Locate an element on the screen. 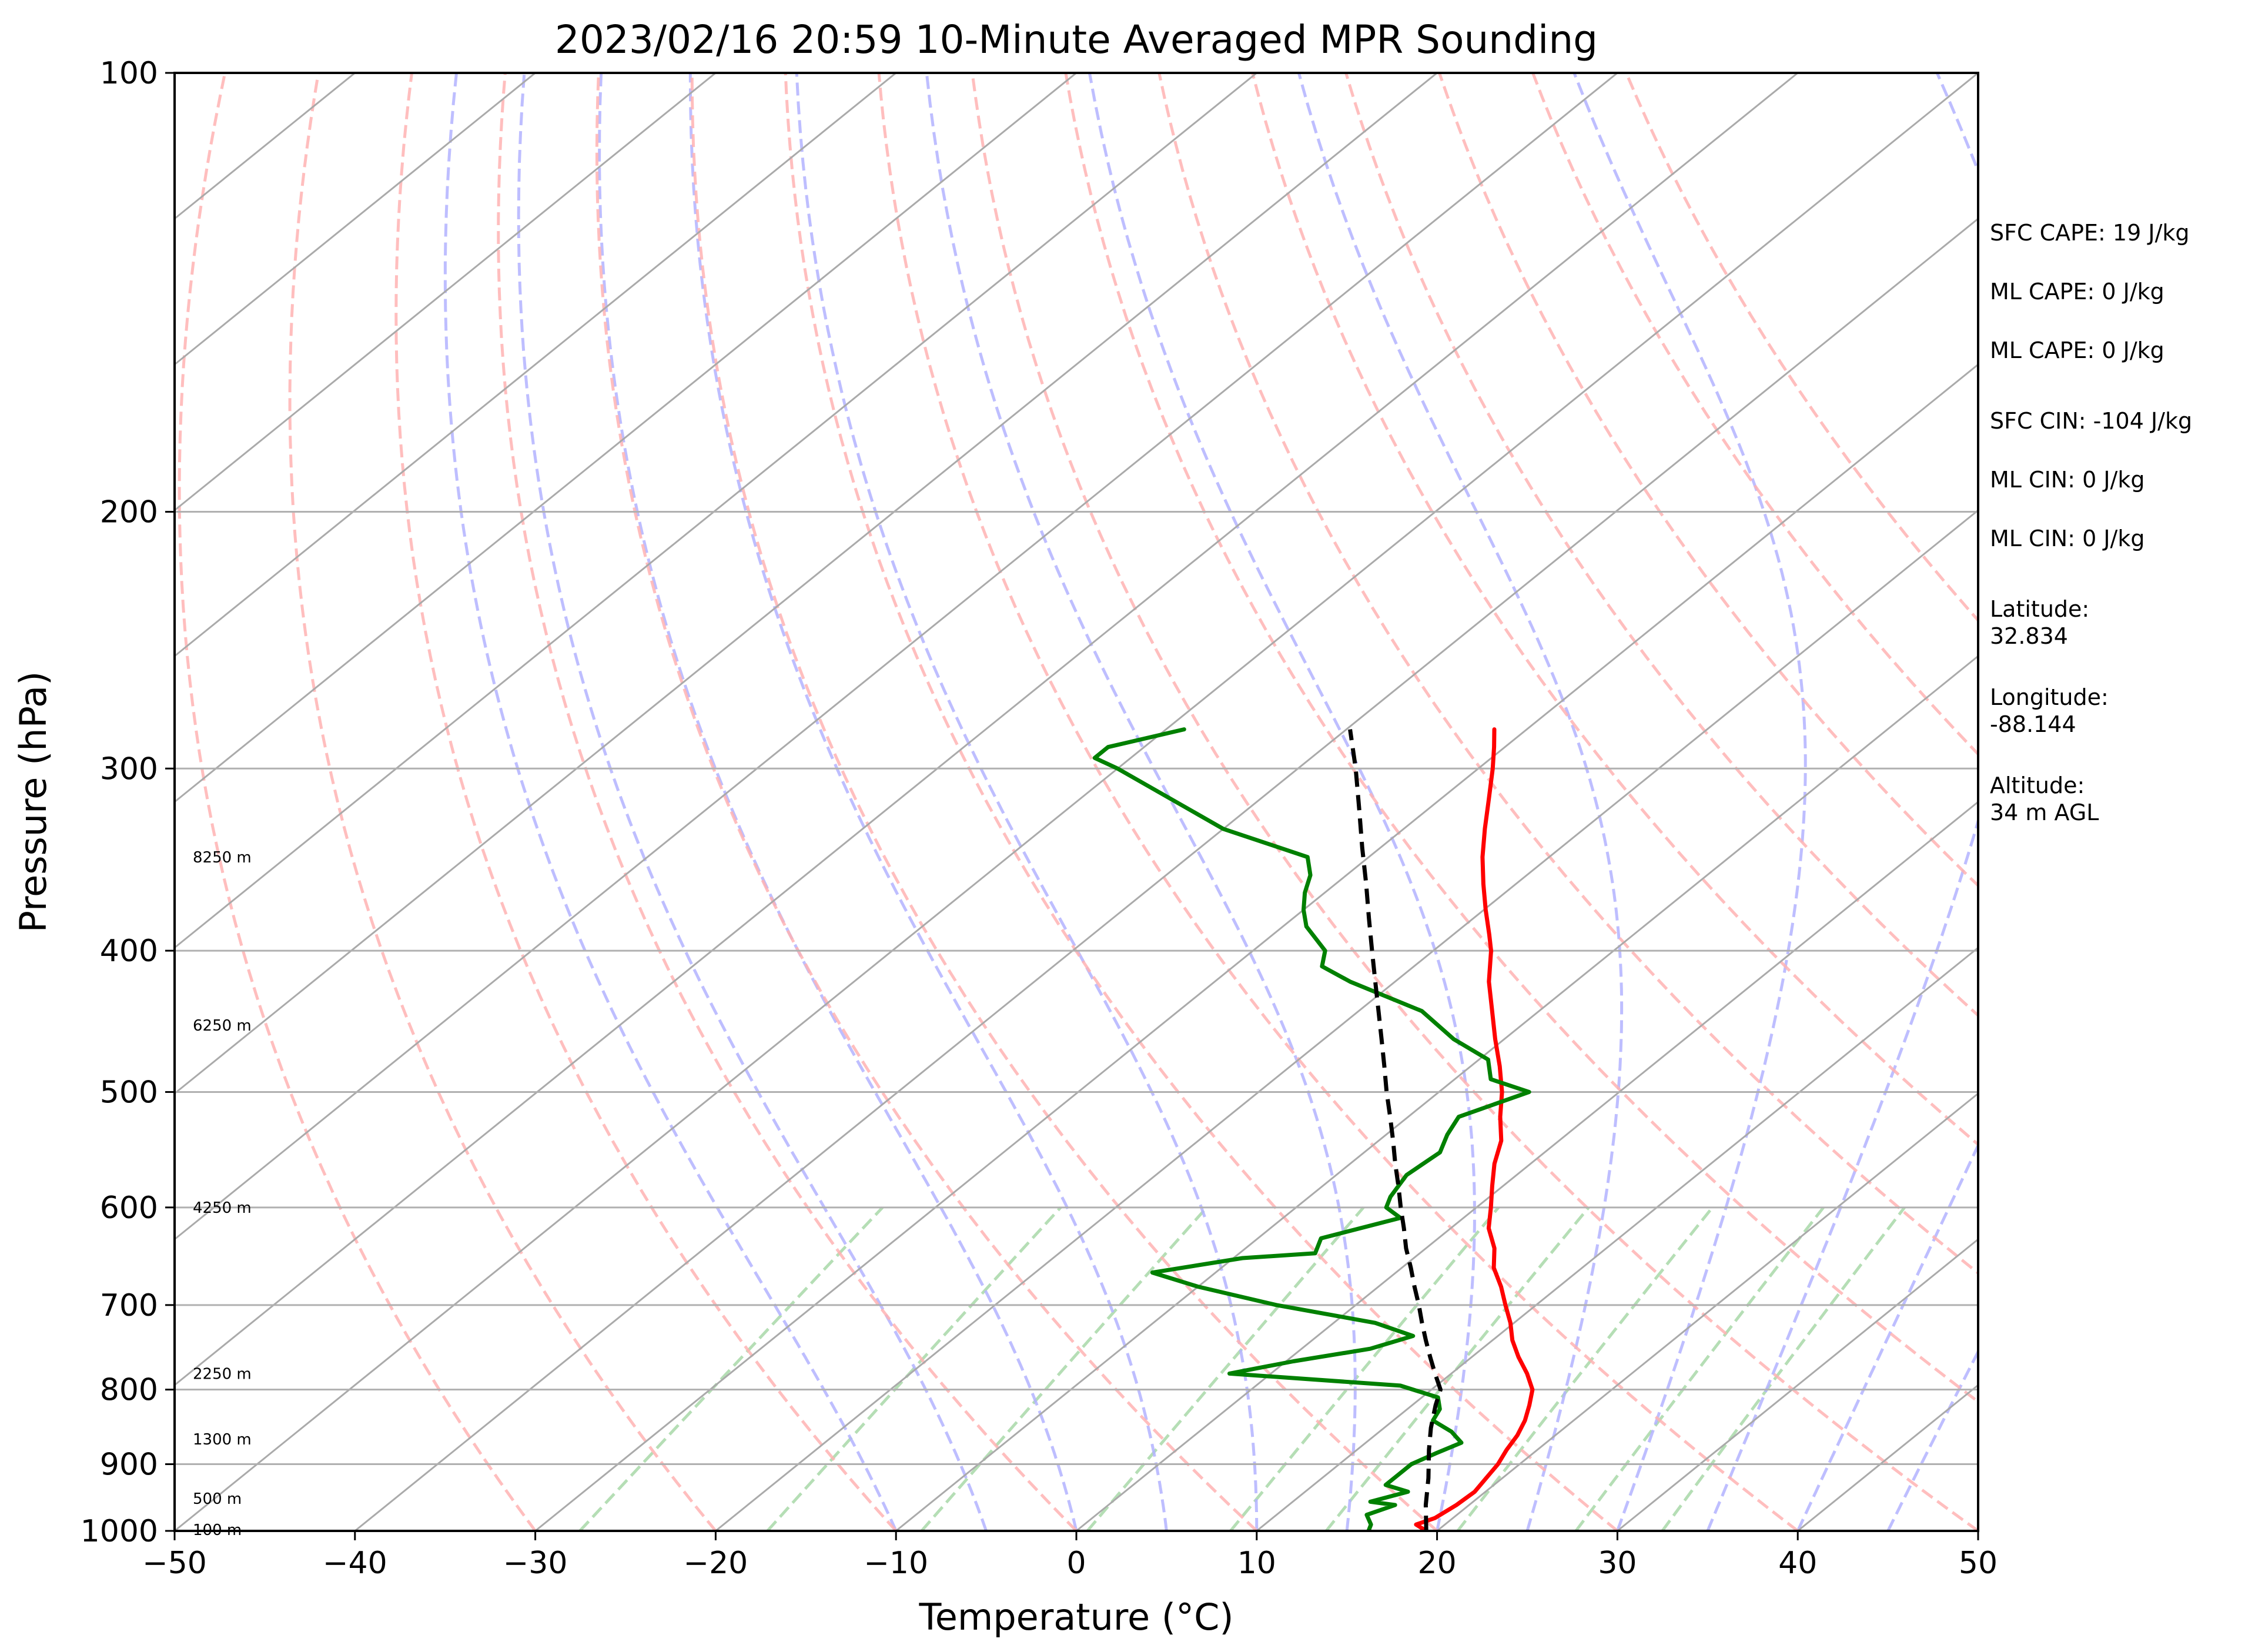 The image size is (2245, 1652). y-axis-label: Pressure (hPa) is located at coordinates (33, 802).